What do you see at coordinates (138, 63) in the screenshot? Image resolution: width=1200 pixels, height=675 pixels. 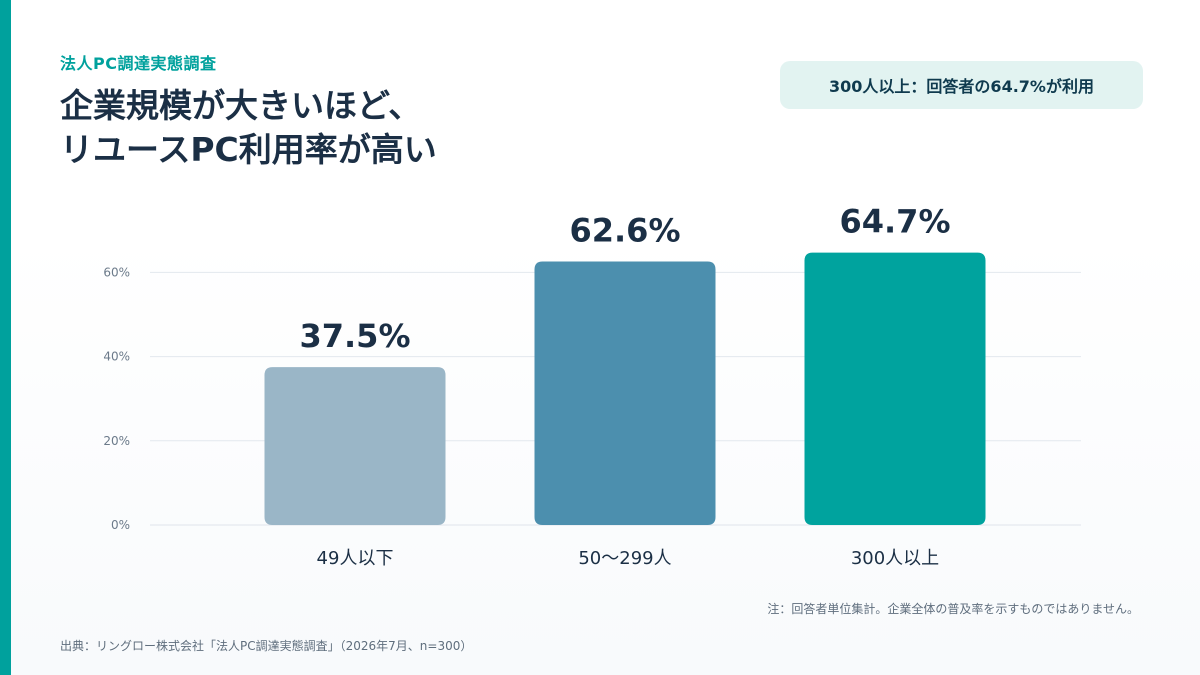 I see `survey-eyebrow: 法人PC調達実態調査` at bounding box center [138, 63].